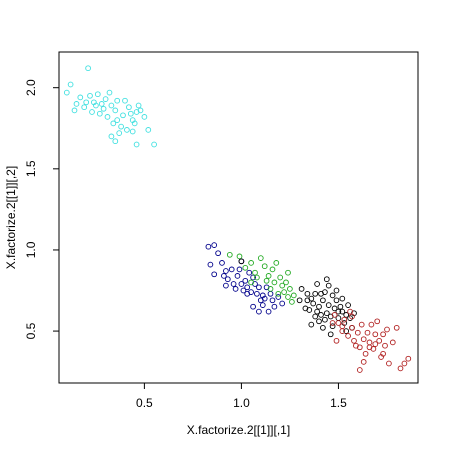 The image size is (450, 450). What do you see at coordinates (144, 403) in the screenshot?
I see `x-tick-label: 0.5` at bounding box center [144, 403].